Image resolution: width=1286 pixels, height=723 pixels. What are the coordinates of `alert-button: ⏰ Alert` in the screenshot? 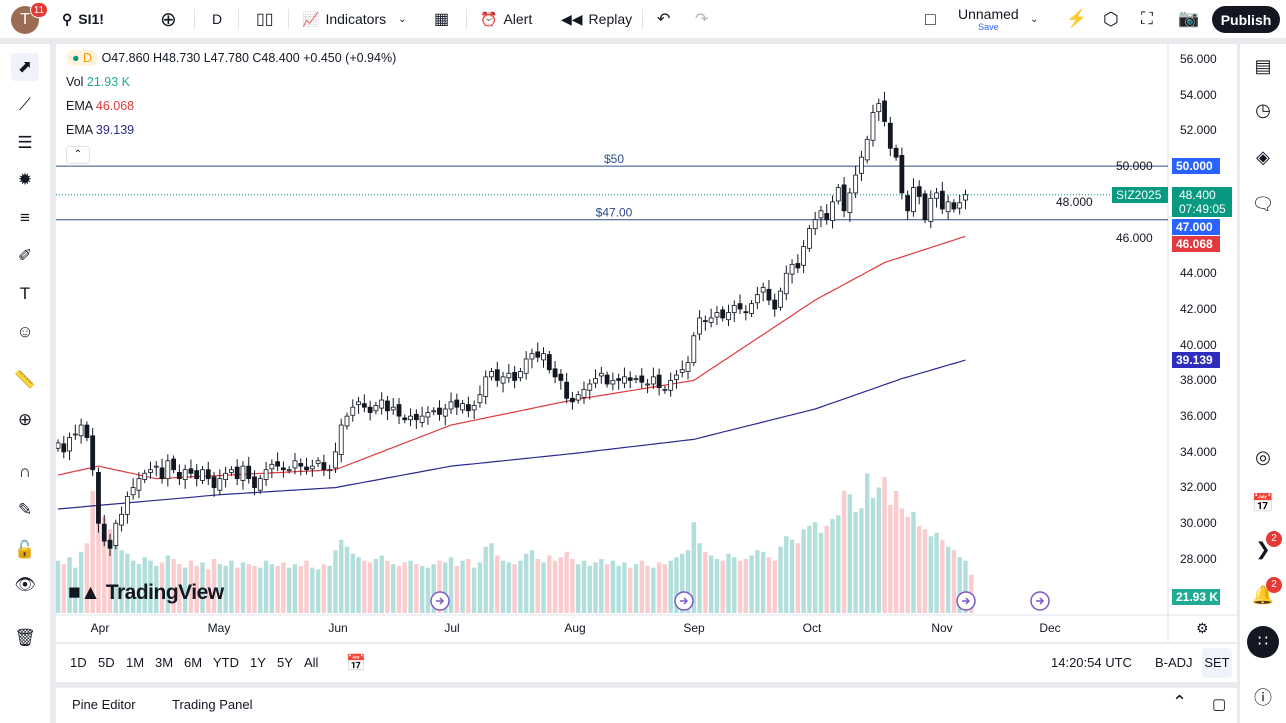 It's located at (506, 19).